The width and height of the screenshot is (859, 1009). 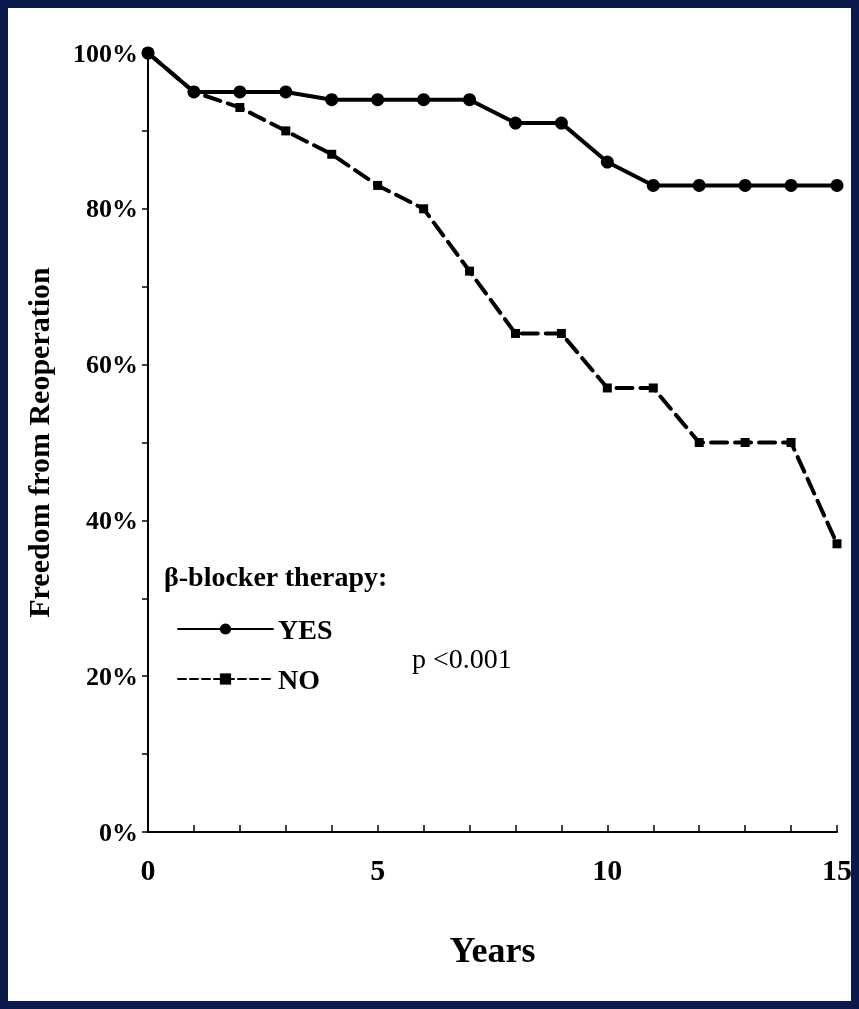 What do you see at coordinates (837, 869) in the screenshot?
I see `x-tick-label: 15` at bounding box center [837, 869].